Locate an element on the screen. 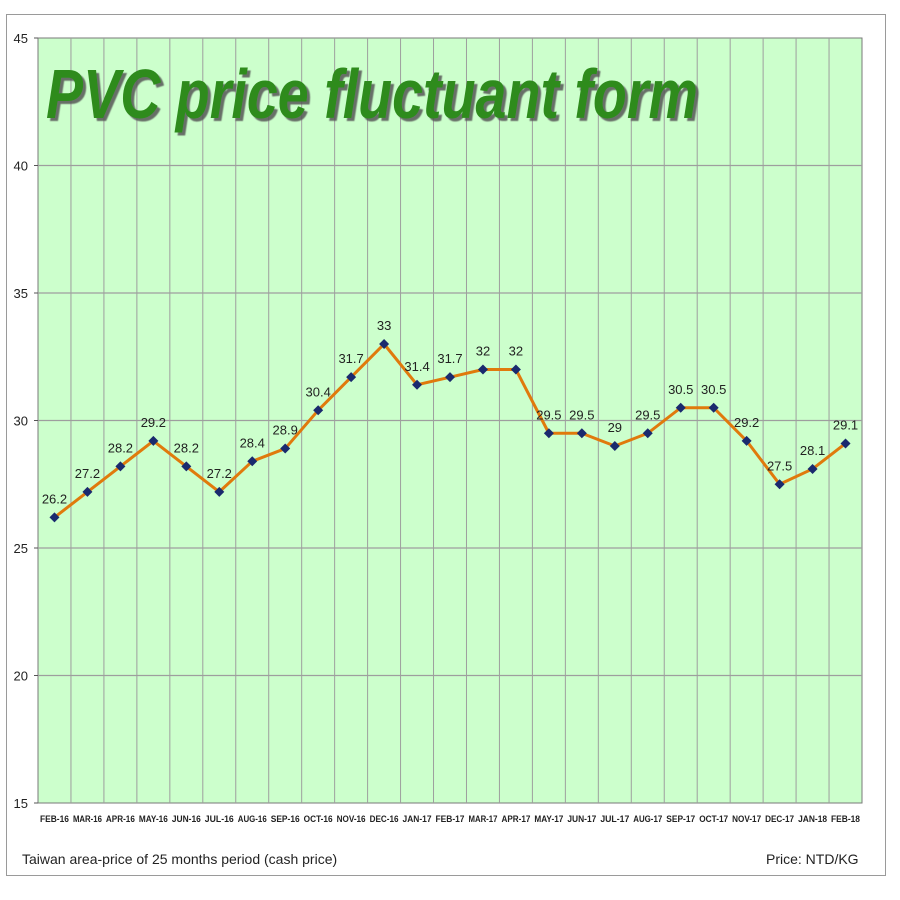  x-tick-label: JUL-16 is located at coordinates (219, 819).